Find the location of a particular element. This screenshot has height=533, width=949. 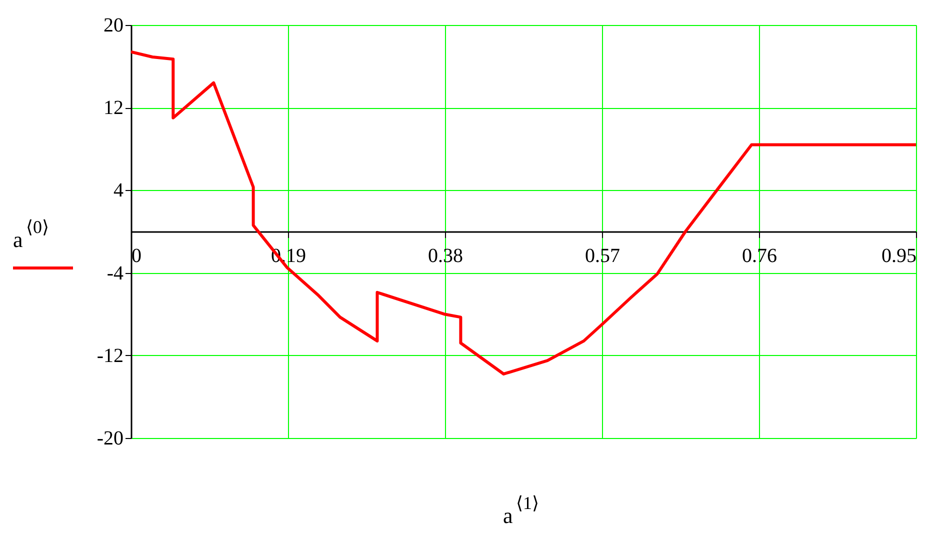

x-tick-label: 0 is located at coordinates (137, 256).